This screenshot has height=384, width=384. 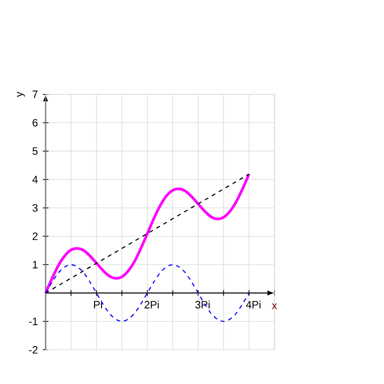 I want to click on y-tick-label: 1, so click(x=35, y=264).